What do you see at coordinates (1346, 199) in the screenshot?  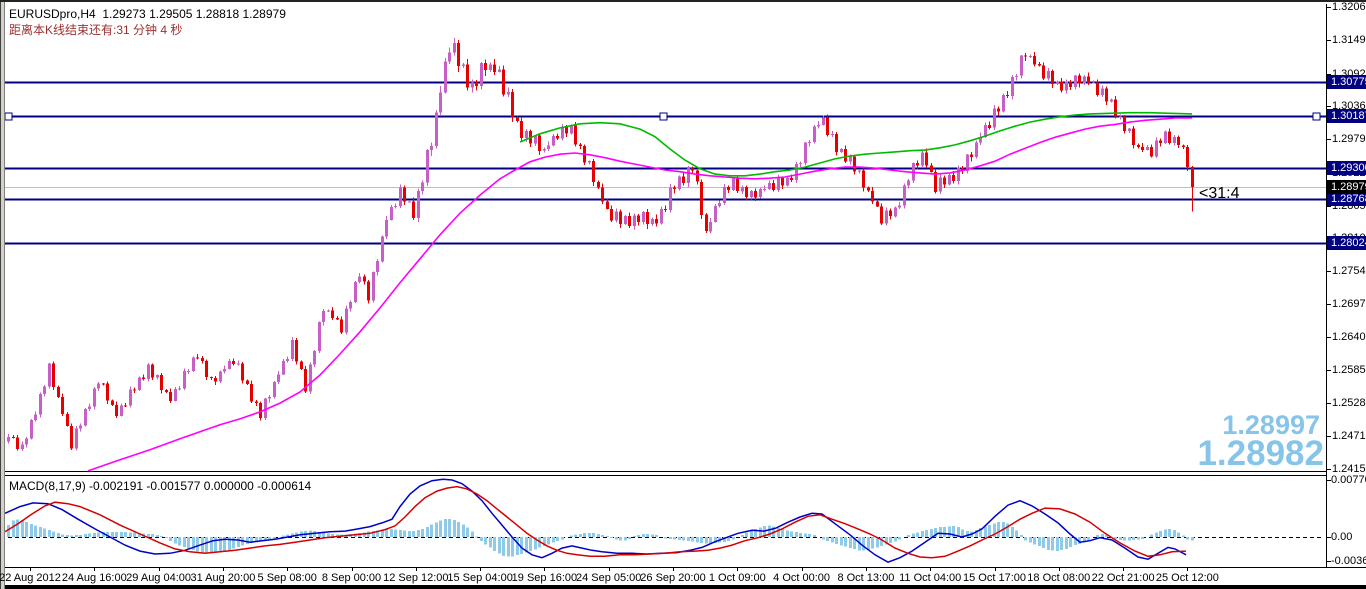 I see `price-line-badge: 1.28768` at bounding box center [1346, 199].